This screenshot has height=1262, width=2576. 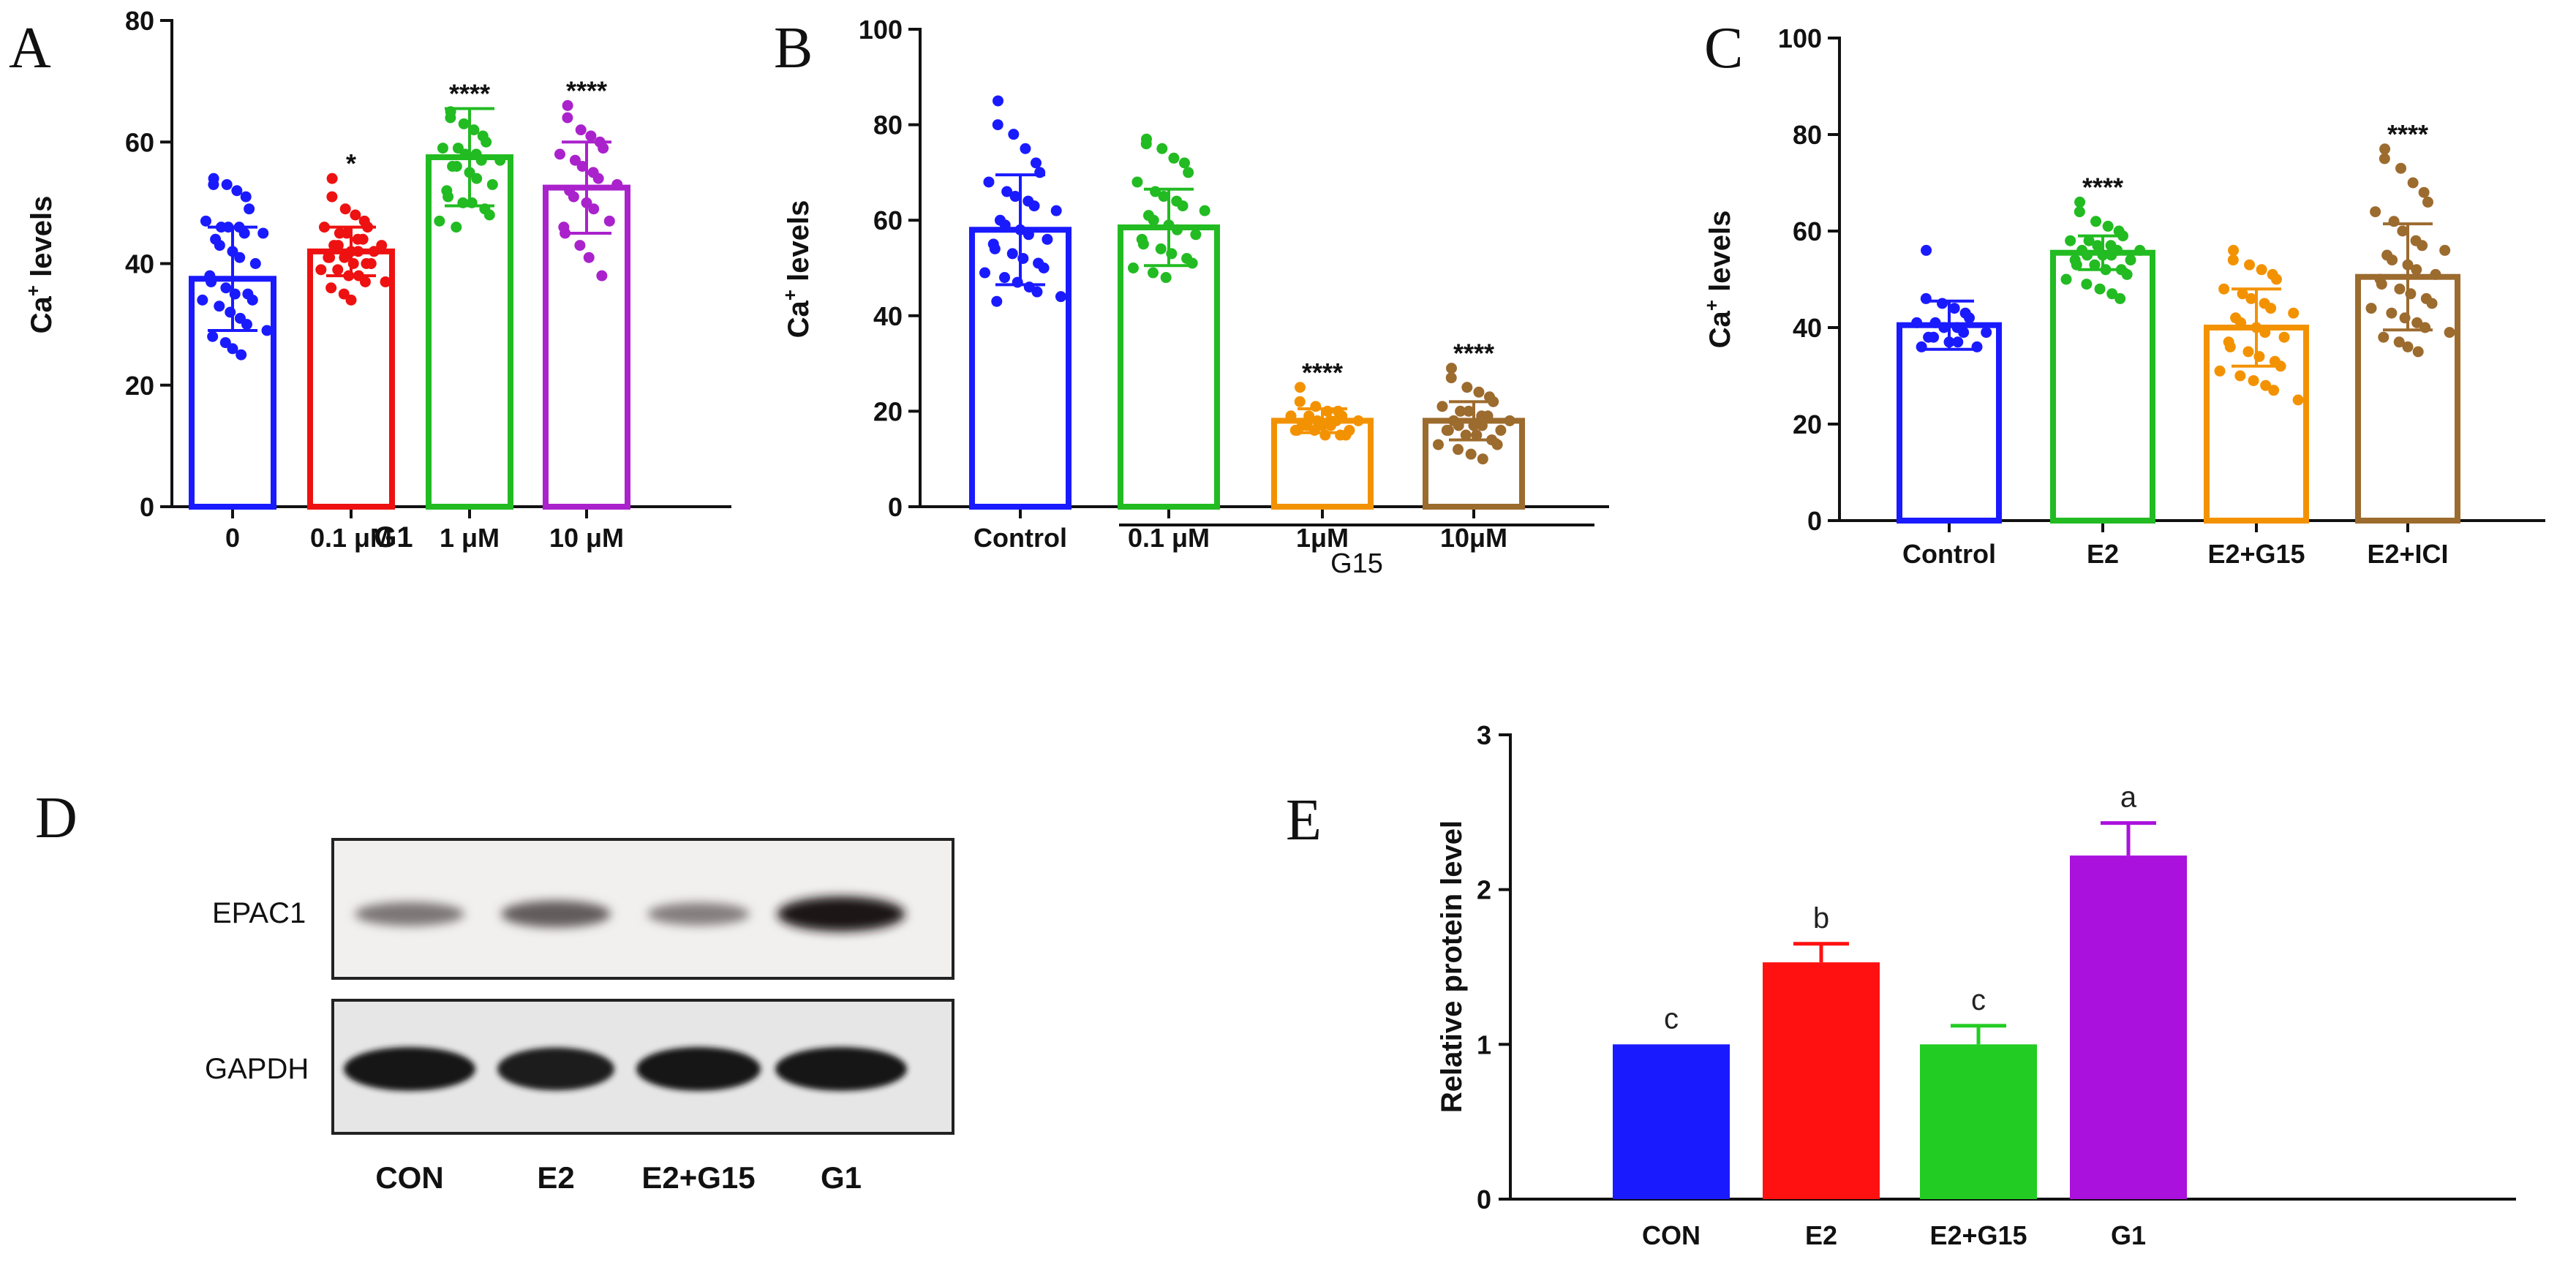 I want to click on panel-letter-a: A, so click(x=30, y=48).